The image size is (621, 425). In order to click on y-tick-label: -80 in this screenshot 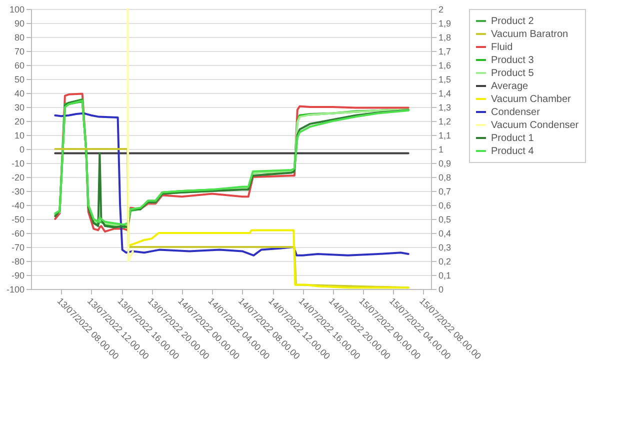, I will do `click(17, 261)`.